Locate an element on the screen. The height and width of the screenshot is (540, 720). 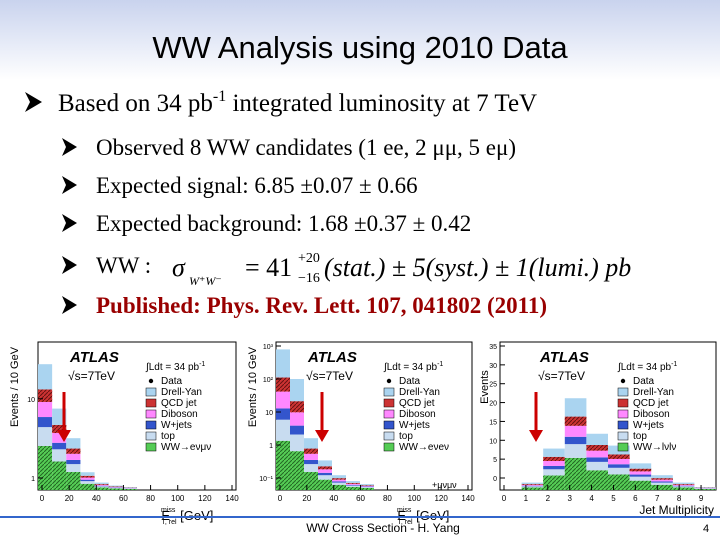
legend-label: Drell-Yan is located at coordinates (419, 392).